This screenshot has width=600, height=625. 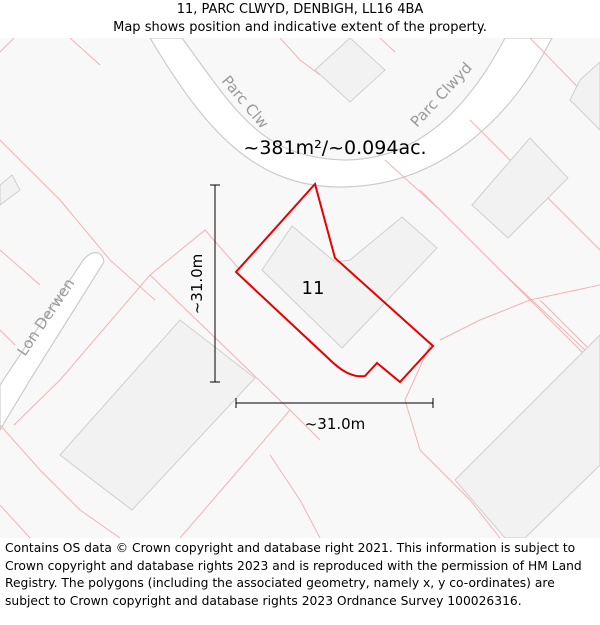 What do you see at coordinates (300, 9) in the screenshot?
I see `property-address: 11, PARC CLWYD, DENBIGH, LL16 4BA` at bounding box center [300, 9].